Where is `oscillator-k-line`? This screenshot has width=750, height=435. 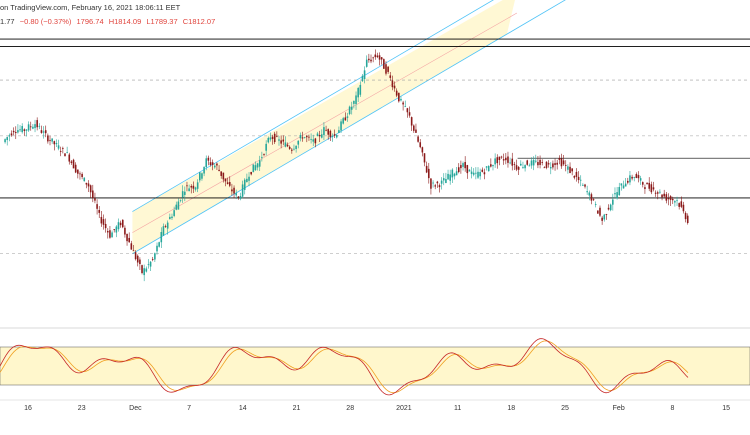
oscillator-k-line is located at coordinates (344, 367).